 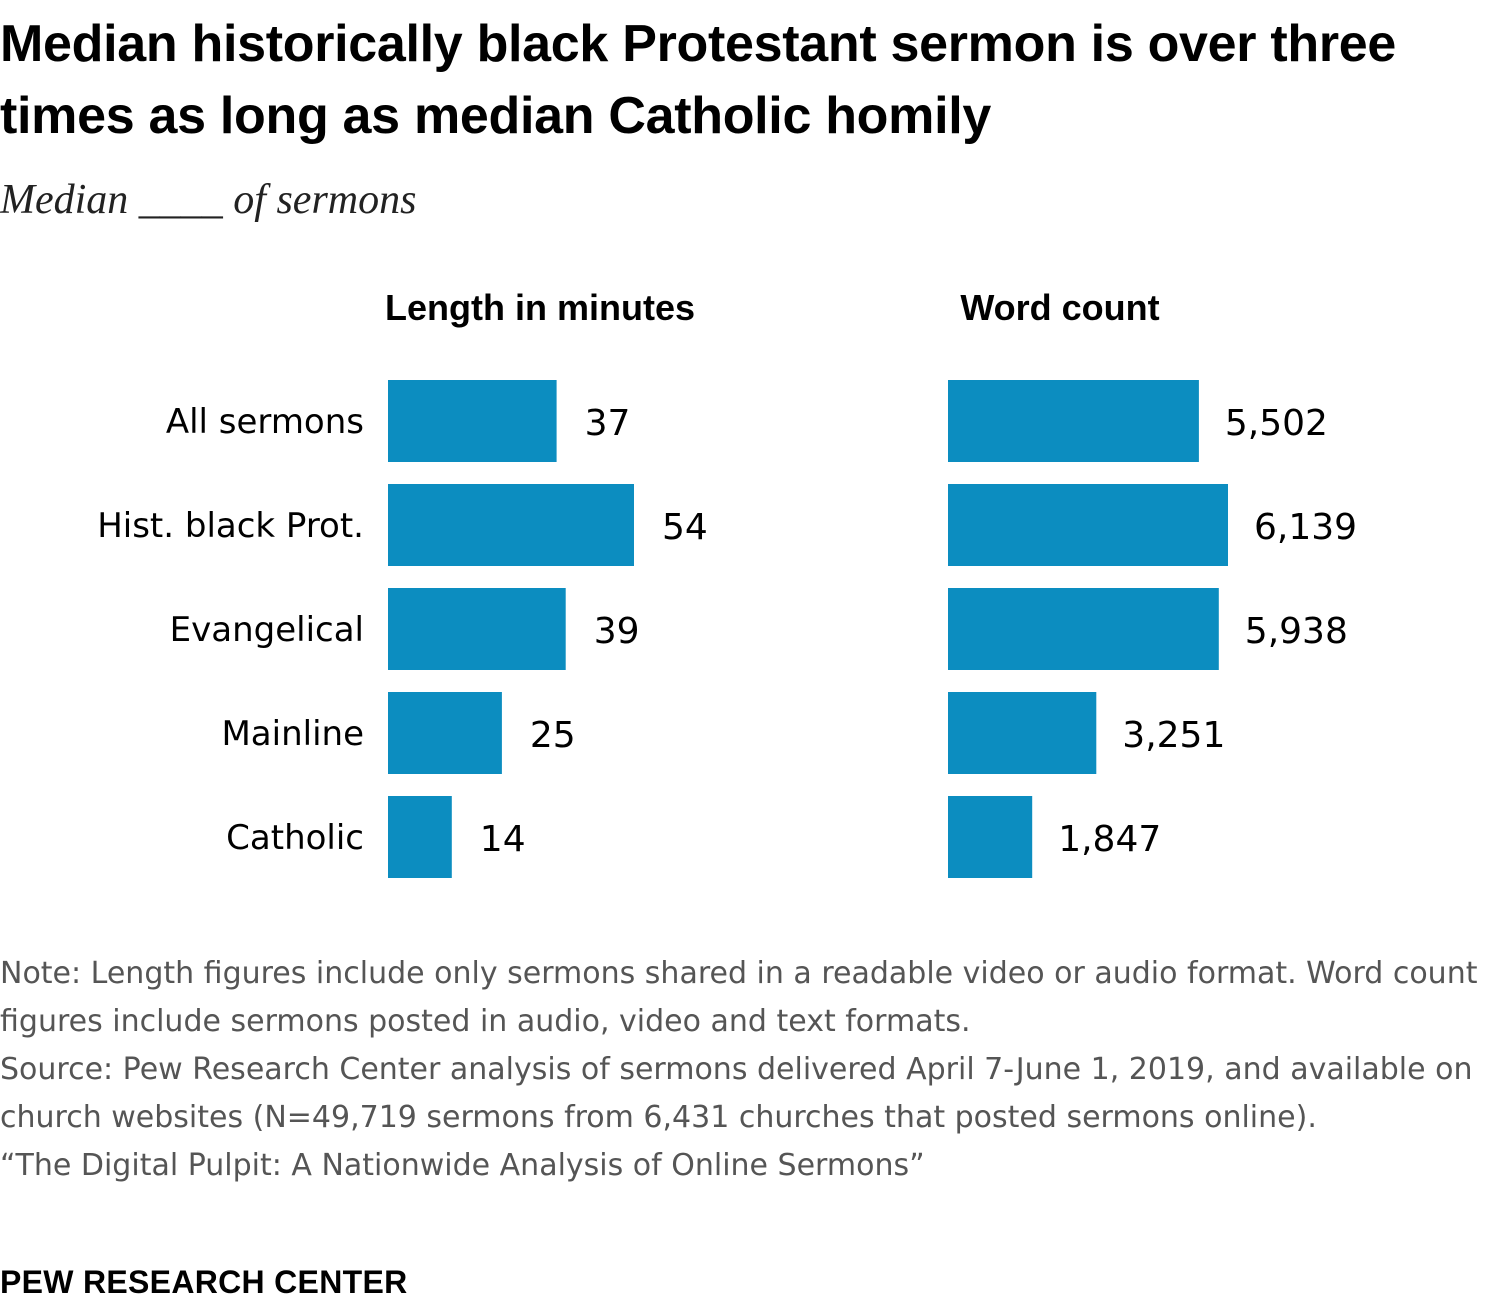 What do you see at coordinates (503, 839) in the screenshot?
I see `value-label: 14` at bounding box center [503, 839].